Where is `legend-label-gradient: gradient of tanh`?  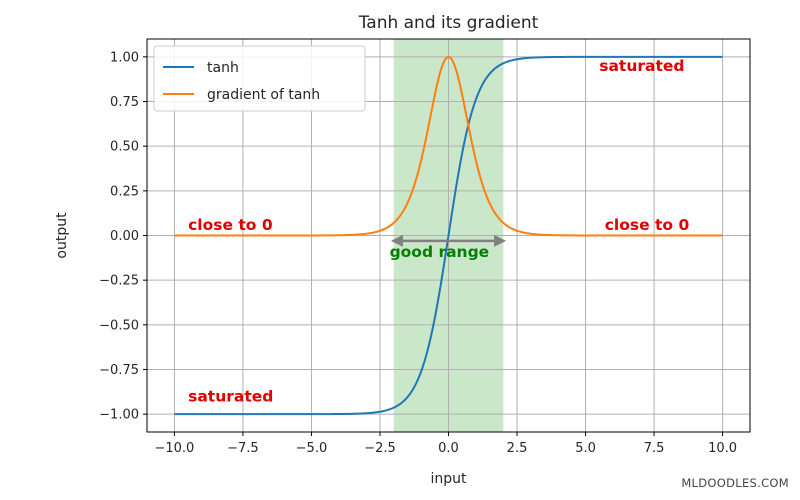
legend-label-gradient: gradient of tanh is located at coordinates (263, 95).